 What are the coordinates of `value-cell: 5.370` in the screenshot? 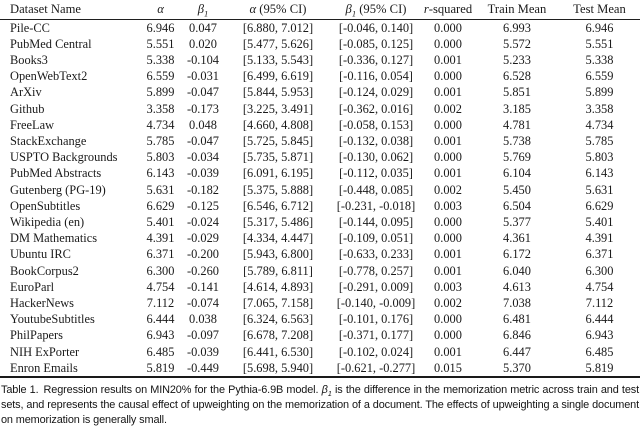 It's located at (517, 368).